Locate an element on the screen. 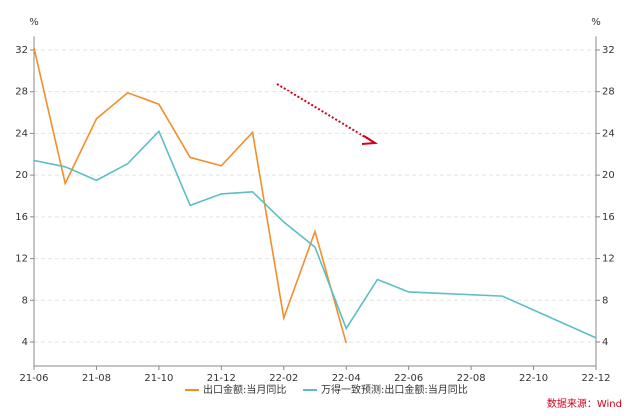  x-tick-label: 22-10 is located at coordinates (533, 378).